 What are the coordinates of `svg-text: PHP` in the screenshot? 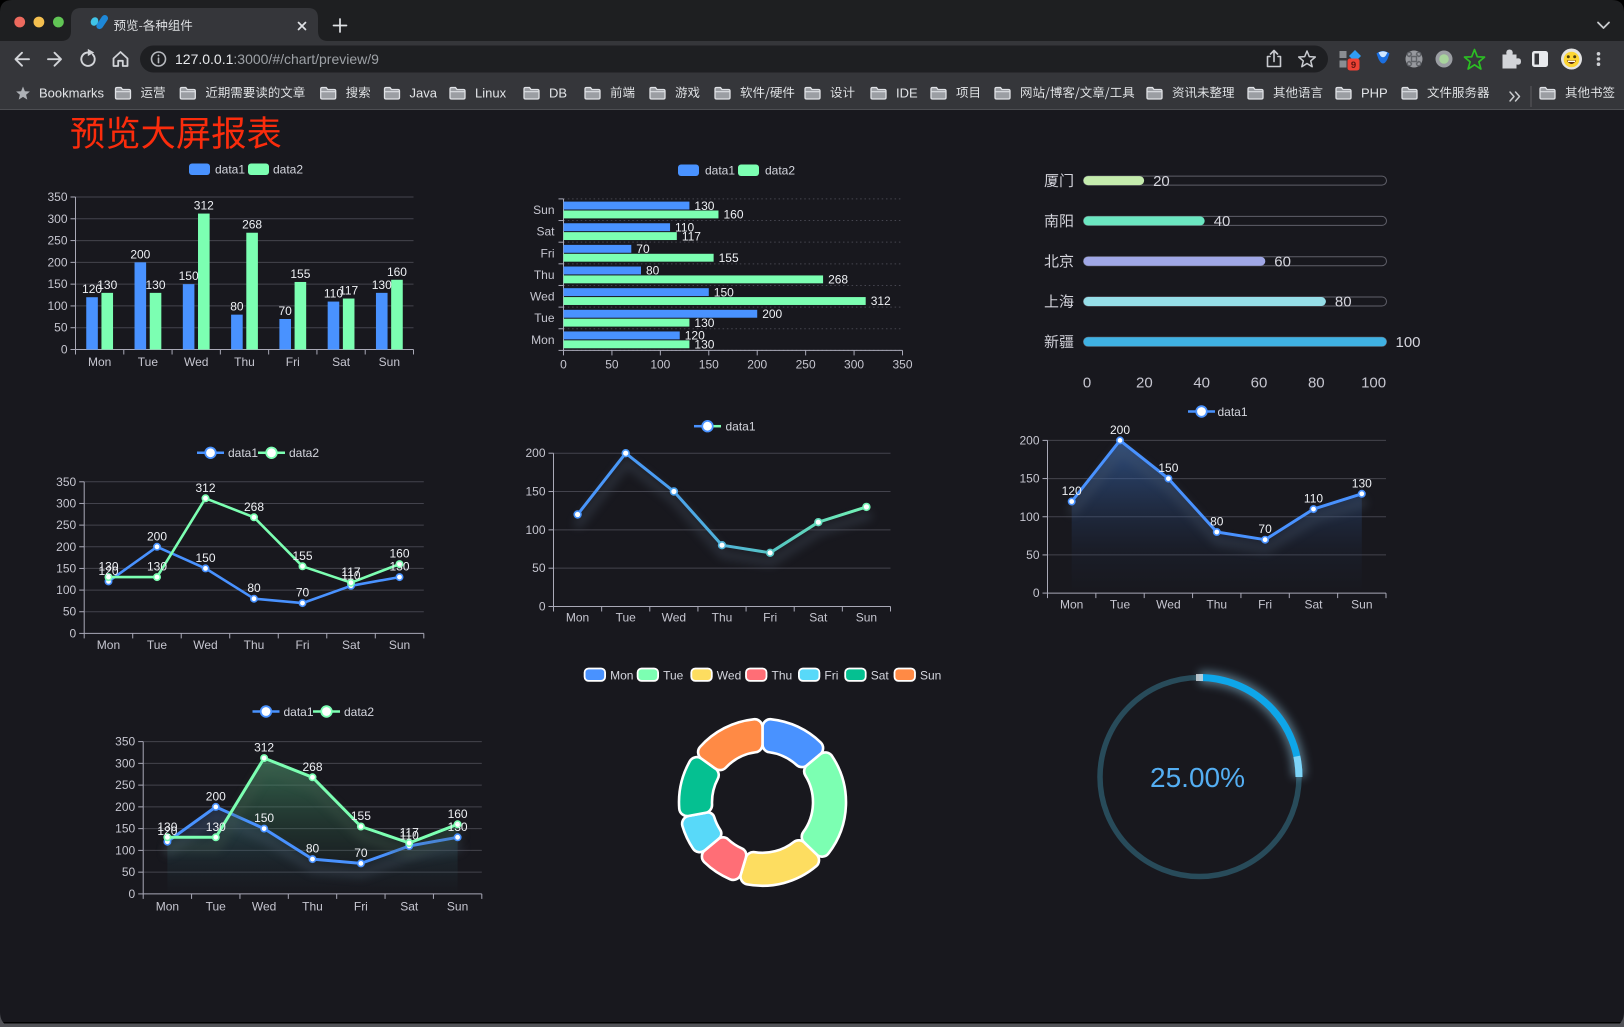 It's located at (1374, 93).